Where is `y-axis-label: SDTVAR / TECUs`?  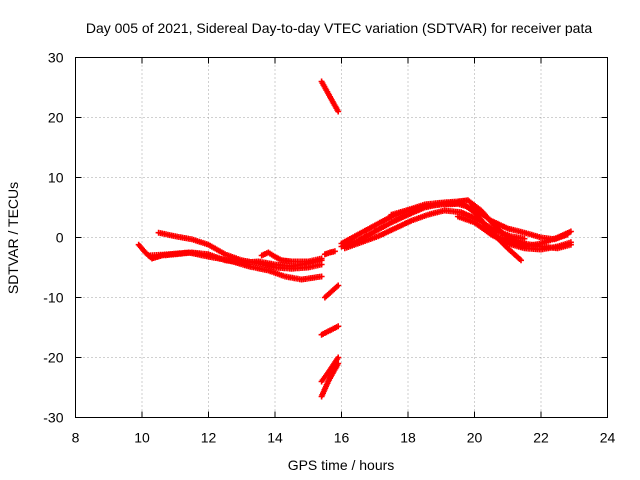
y-axis-label: SDTVAR / TECUs is located at coordinates (13, 238).